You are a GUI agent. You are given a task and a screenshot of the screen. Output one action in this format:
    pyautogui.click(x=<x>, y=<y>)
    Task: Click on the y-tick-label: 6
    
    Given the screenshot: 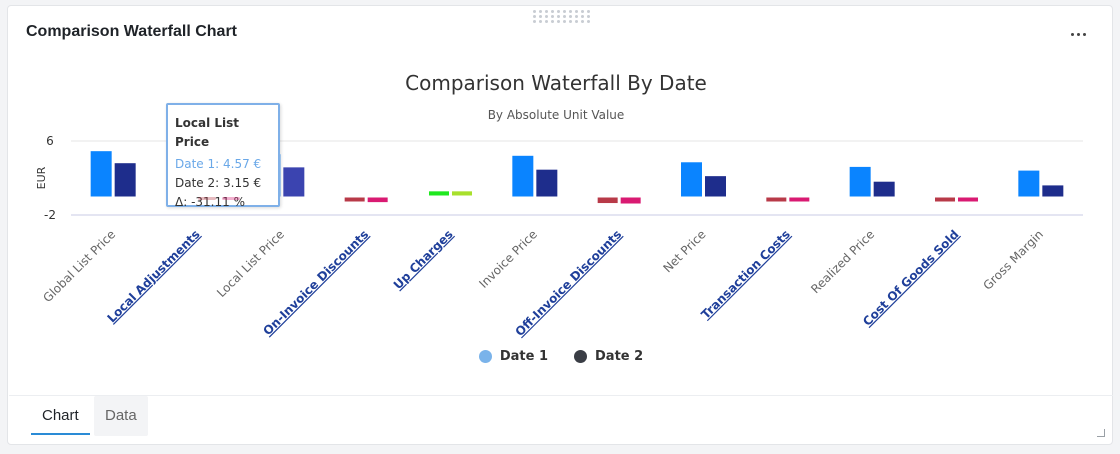 What is the action you would take?
    pyautogui.click(x=50, y=141)
    